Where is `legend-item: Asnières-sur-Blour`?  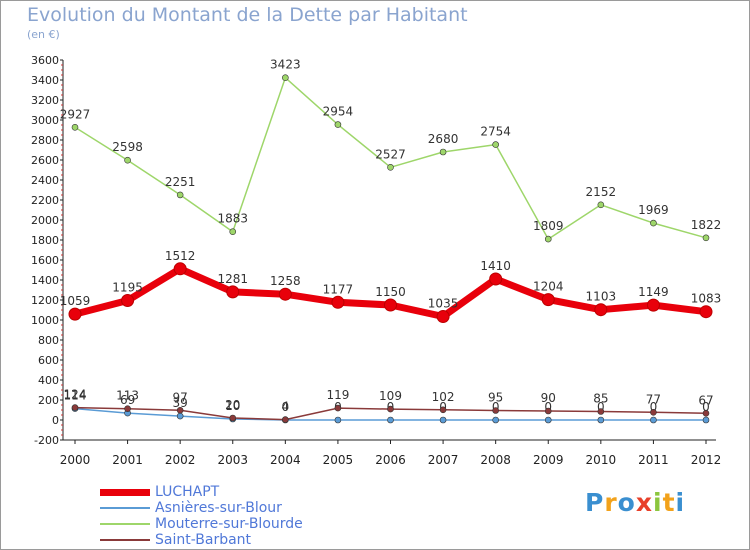
legend-item: Asnières-sur-Blour is located at coordinates (191, 508).